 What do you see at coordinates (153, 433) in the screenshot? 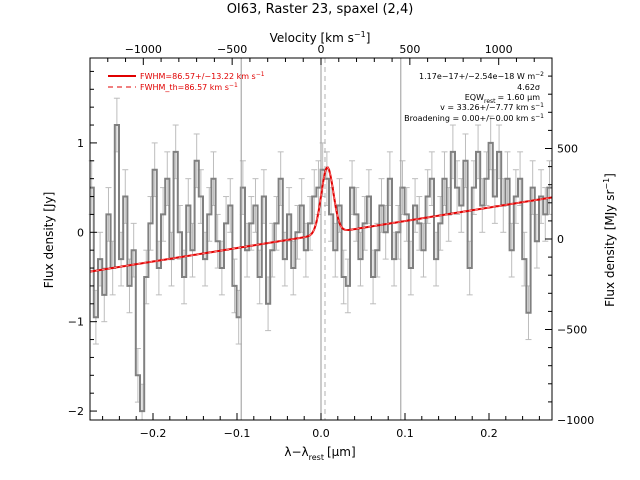
I see `x-tick-label: −0.2` at bounding box center [153, 433].